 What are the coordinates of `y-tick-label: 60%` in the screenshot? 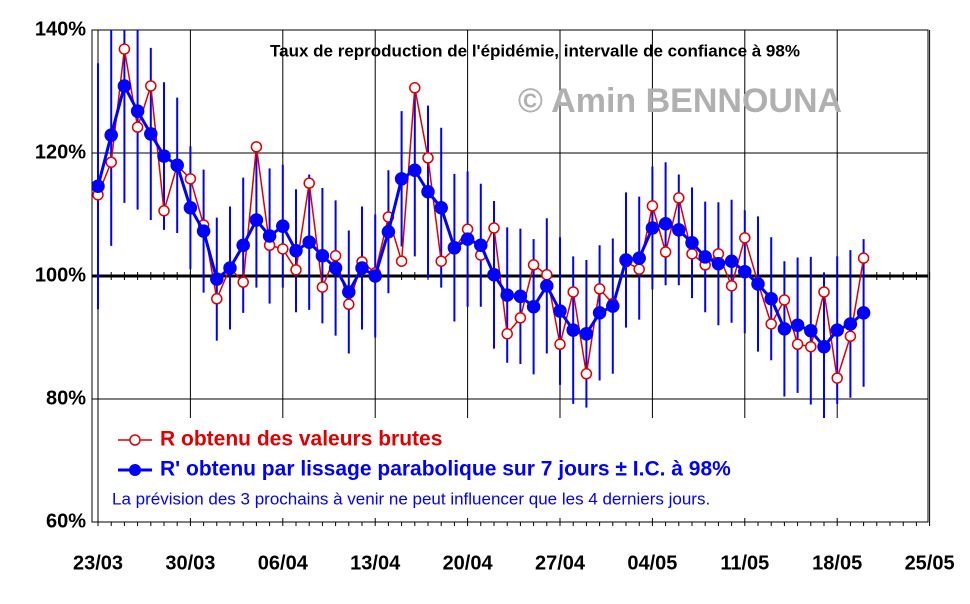 It's located at (66, 521).